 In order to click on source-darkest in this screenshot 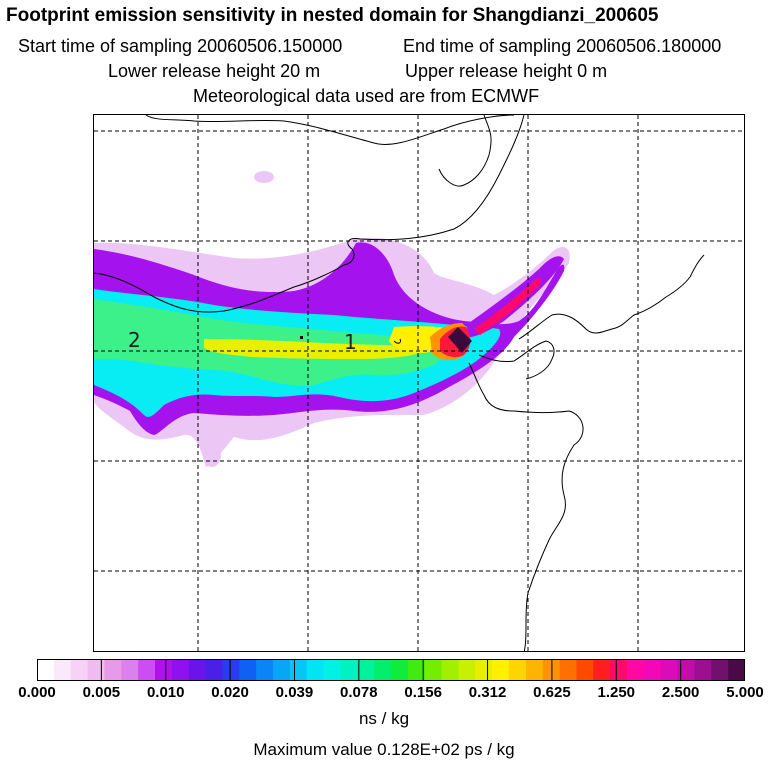, I will do `click(460, 340)`.